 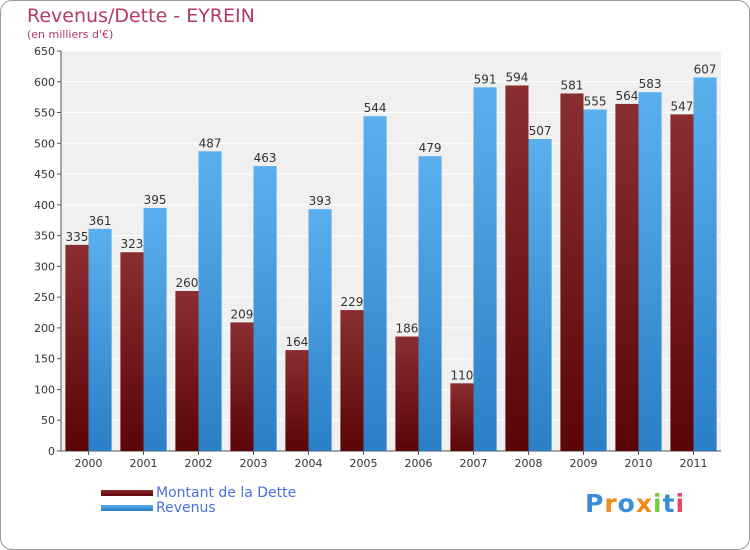 What do you see at coordinates (131, 244) in the screenshot?
I see `data-label-dette: 323` at bounding box center [131, 244].